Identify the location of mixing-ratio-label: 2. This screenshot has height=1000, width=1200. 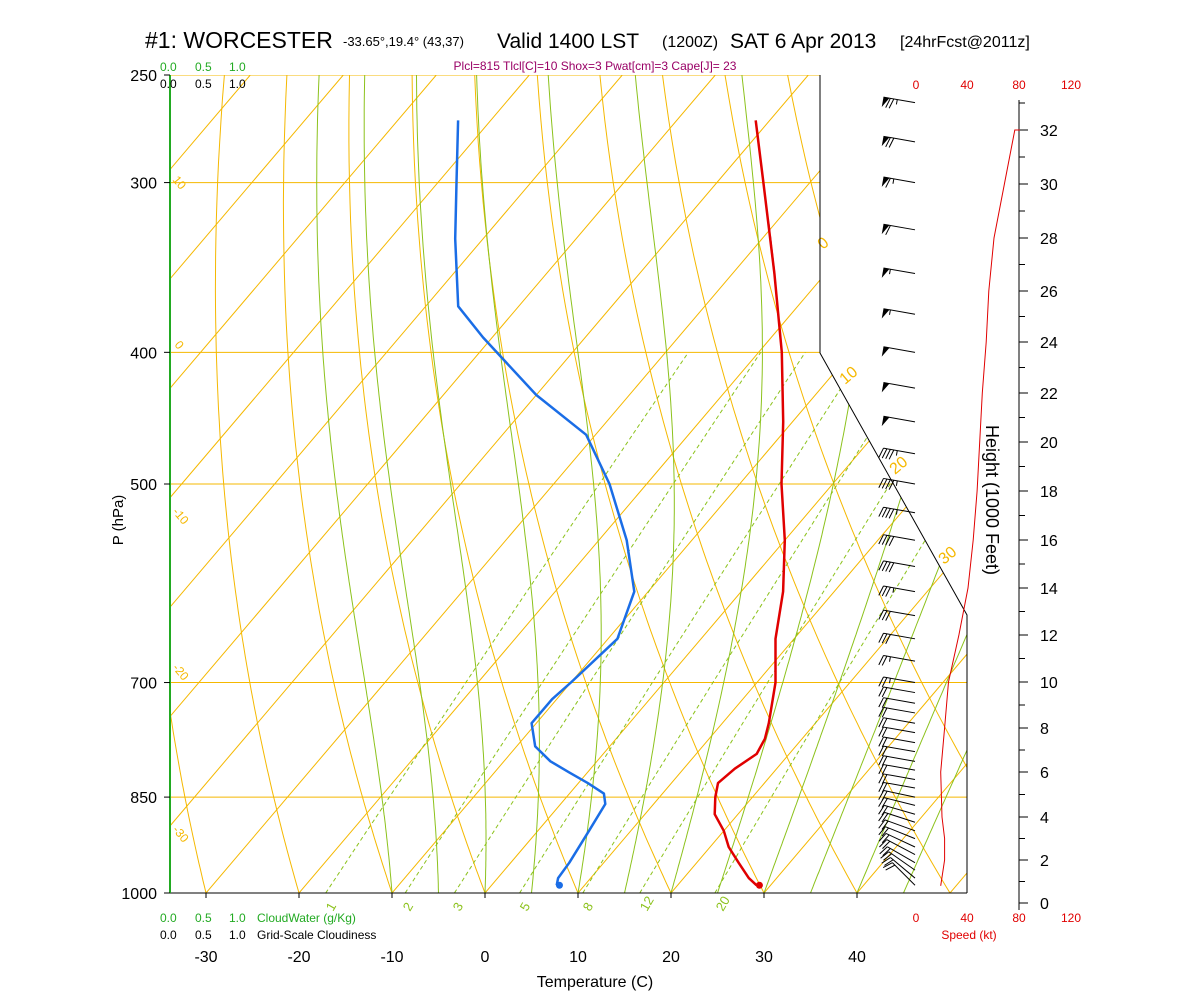
(408, 907).